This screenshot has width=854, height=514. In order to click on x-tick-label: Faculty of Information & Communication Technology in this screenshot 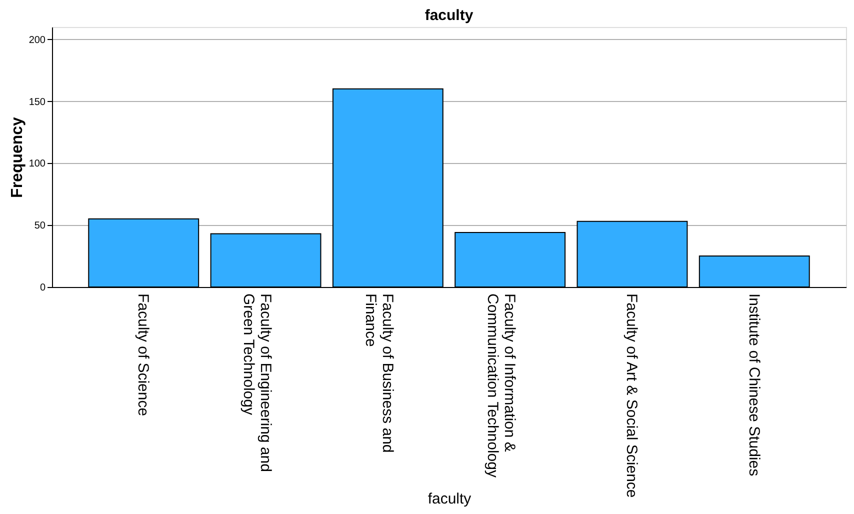, I will do `click(501, 386)`.